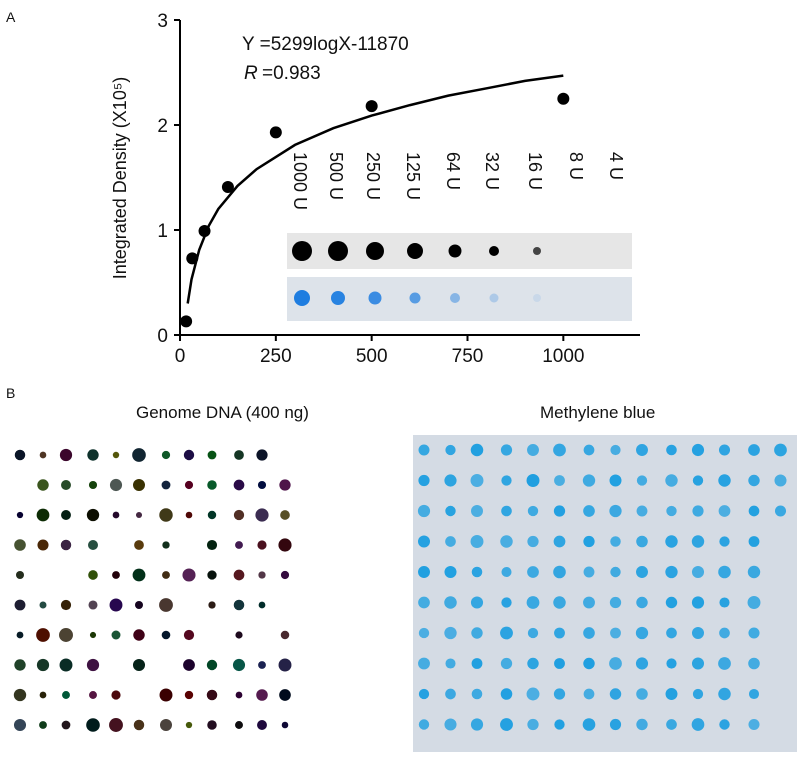 The height and width of the screenshot is (764, 800). What do you see at coordinates (162, 336) in the screenshot?
I see `y-tick-label: 0` at bounding box center [162, 336].